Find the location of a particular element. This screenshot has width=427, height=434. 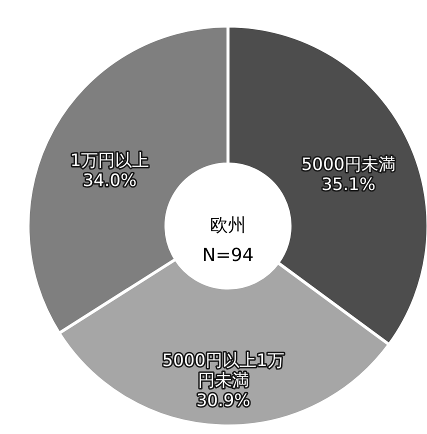

text: 欧州 is located at coordinates (228, 225).